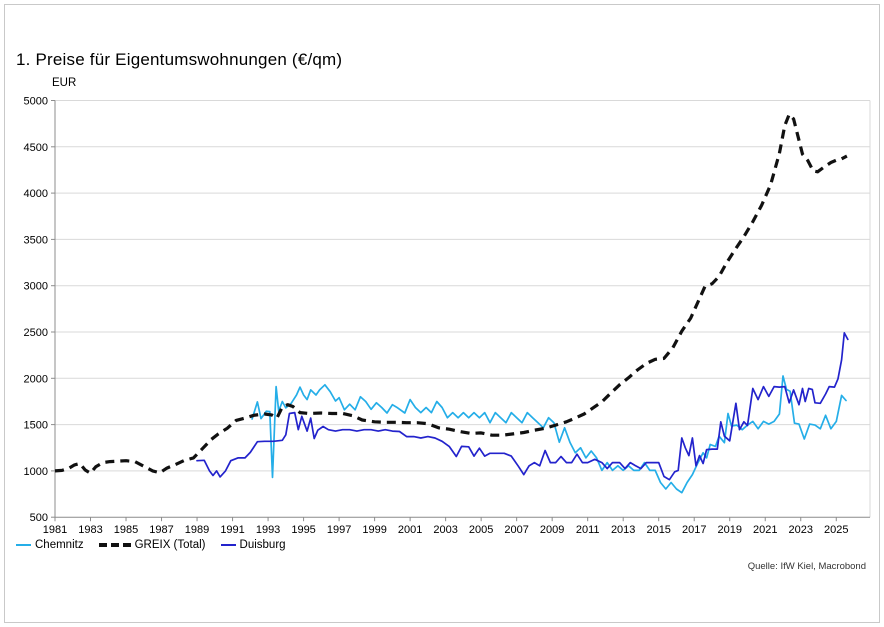  I want to click on legend-label-chemnitz: Chemnitz, so click(59, 545).